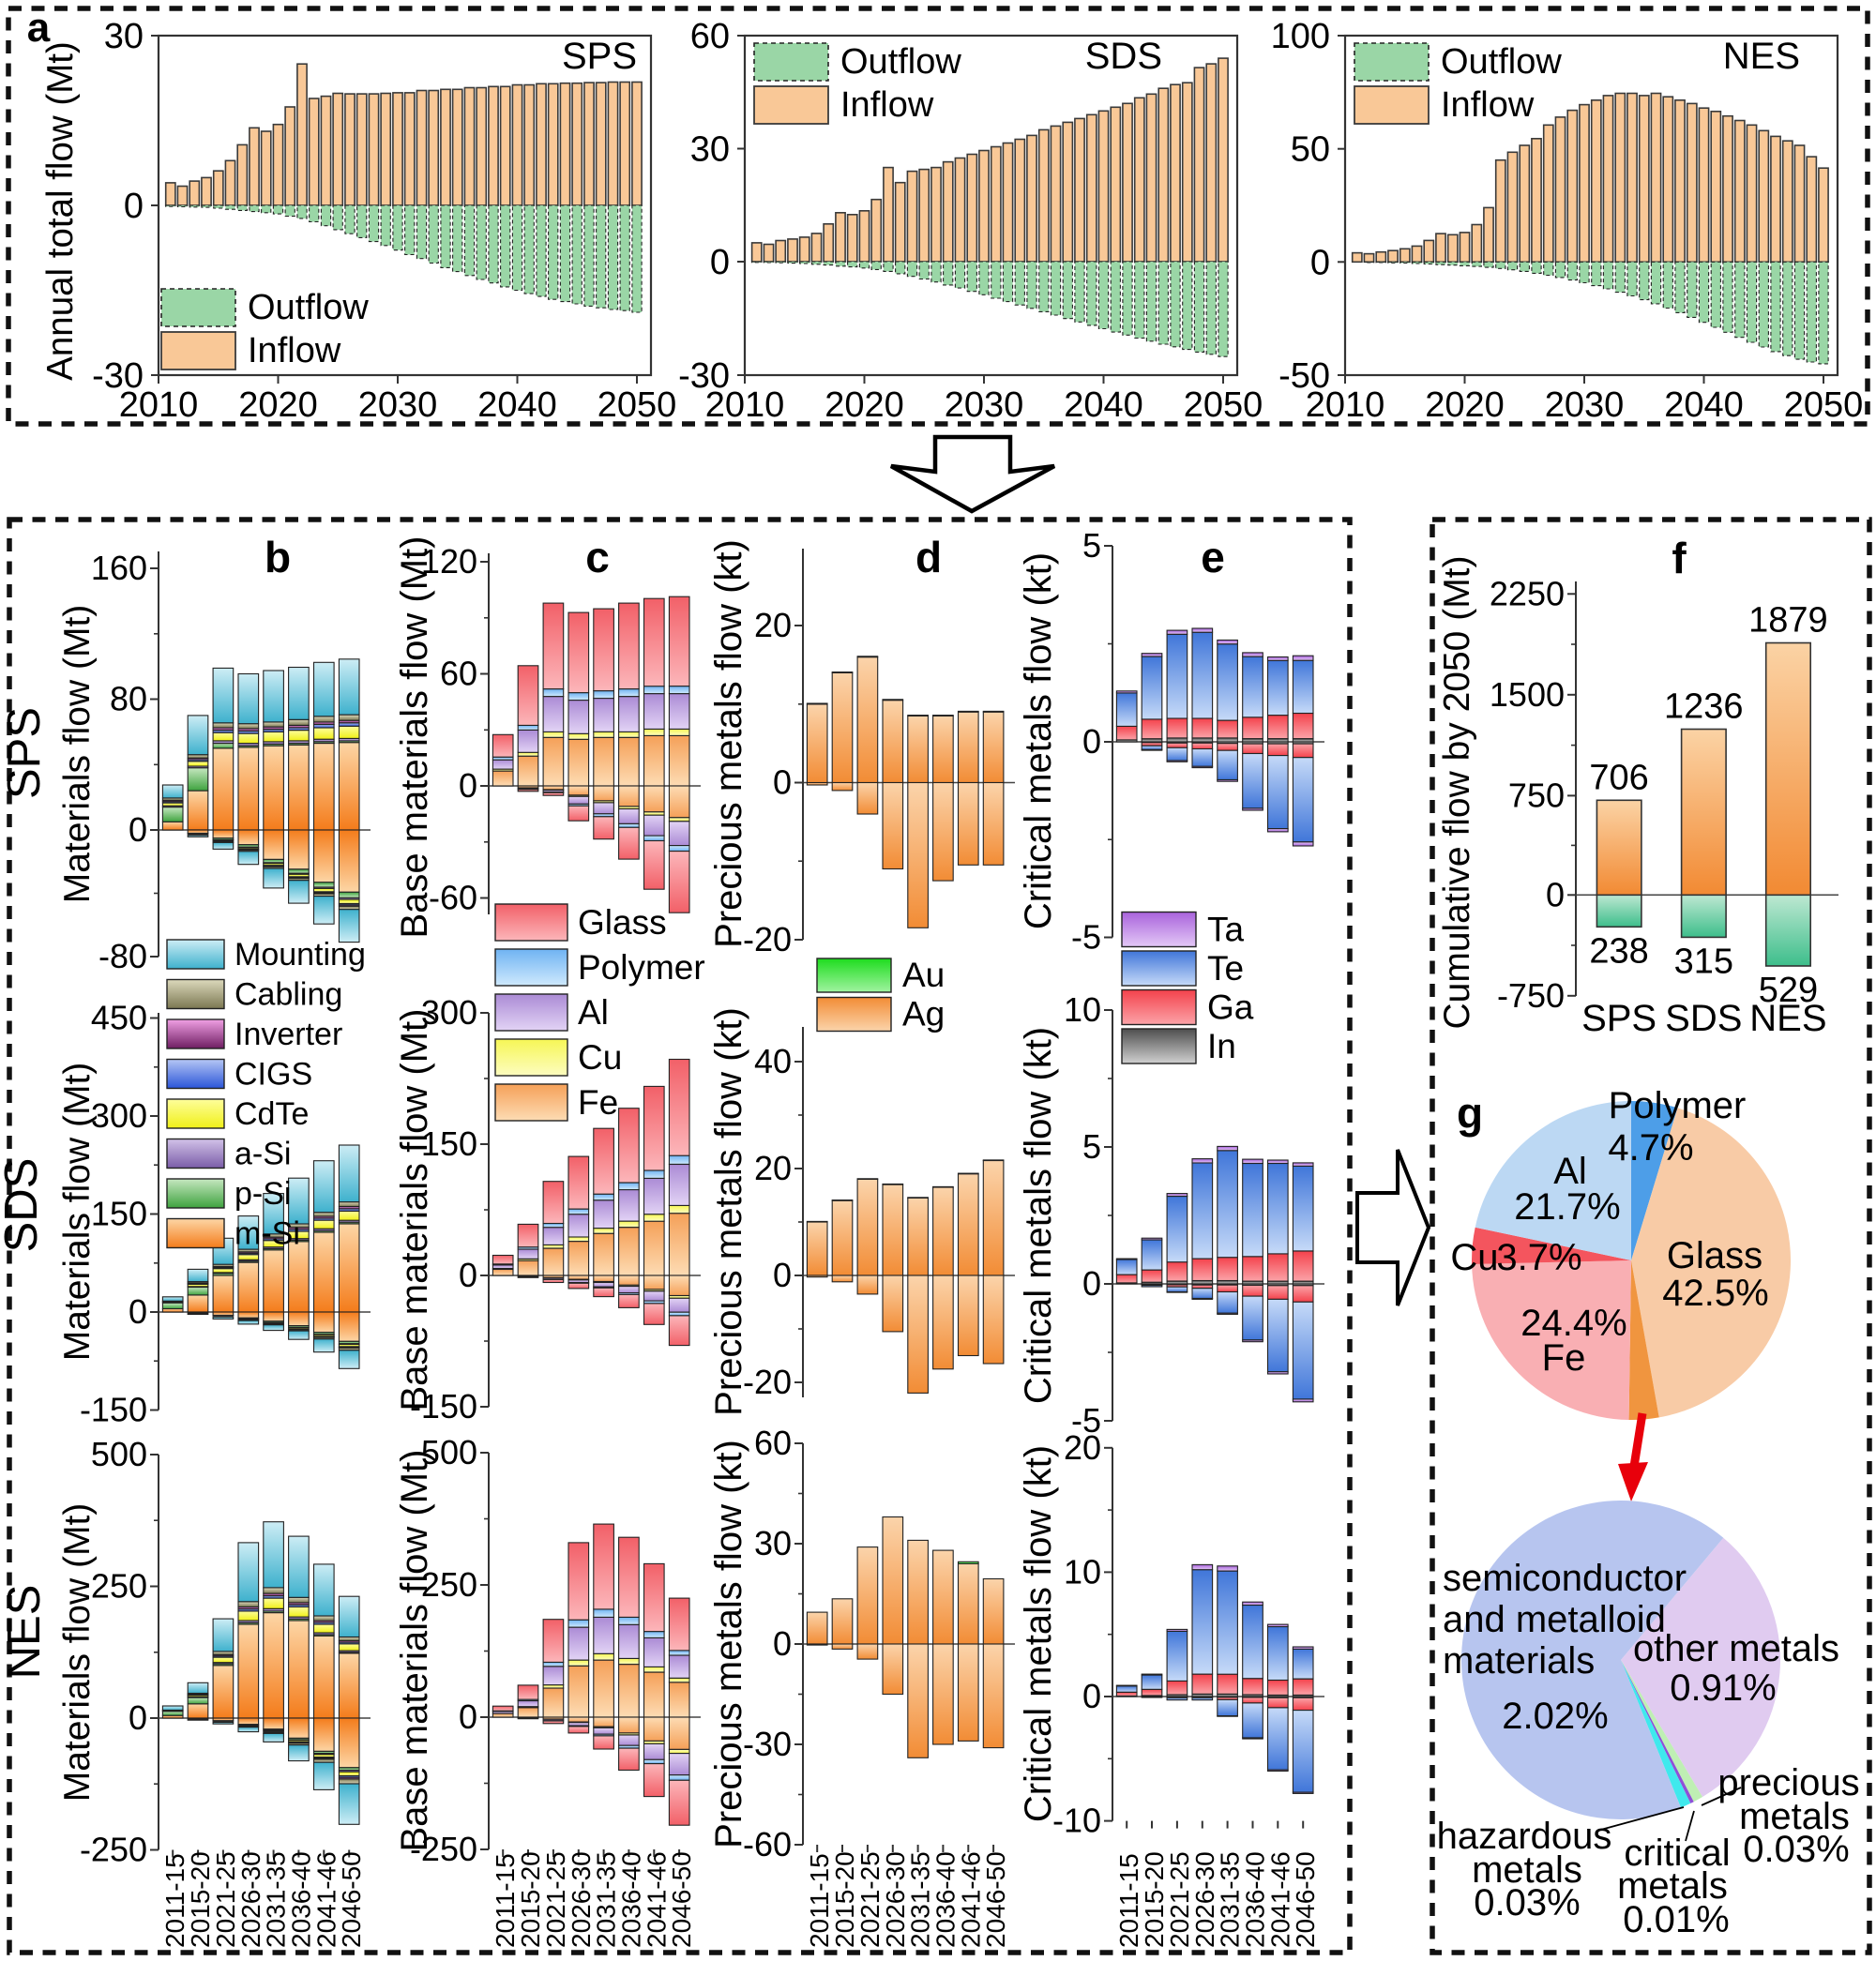  Describe the element at coordinates (300, 955) in the screenshot. I see `svg-text: Mounting` at that location.